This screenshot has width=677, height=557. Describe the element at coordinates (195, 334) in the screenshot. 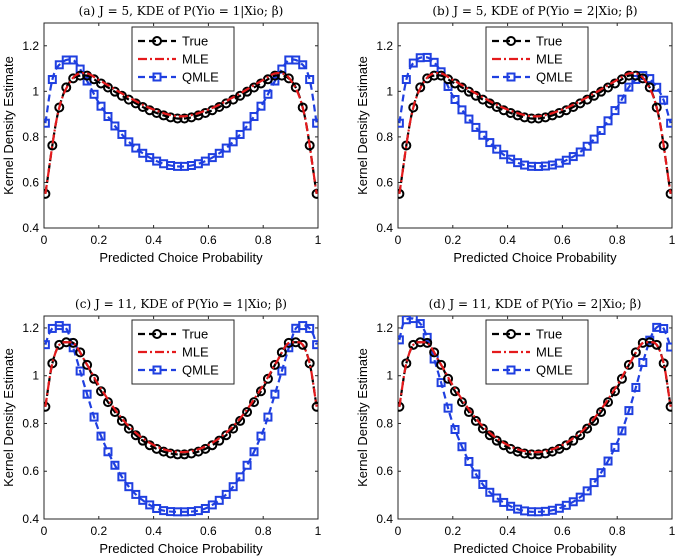

I see `legend-label: True` at that location.